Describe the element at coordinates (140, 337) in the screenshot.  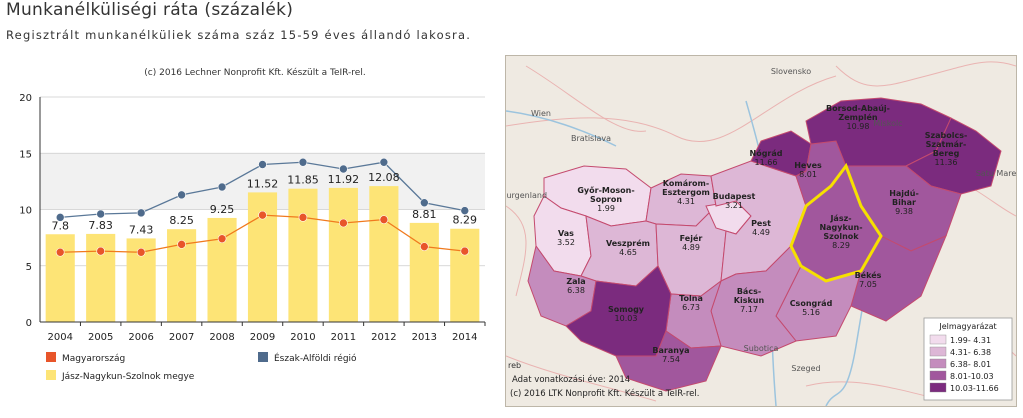
I see `x-tick-label: 2006` at that location.